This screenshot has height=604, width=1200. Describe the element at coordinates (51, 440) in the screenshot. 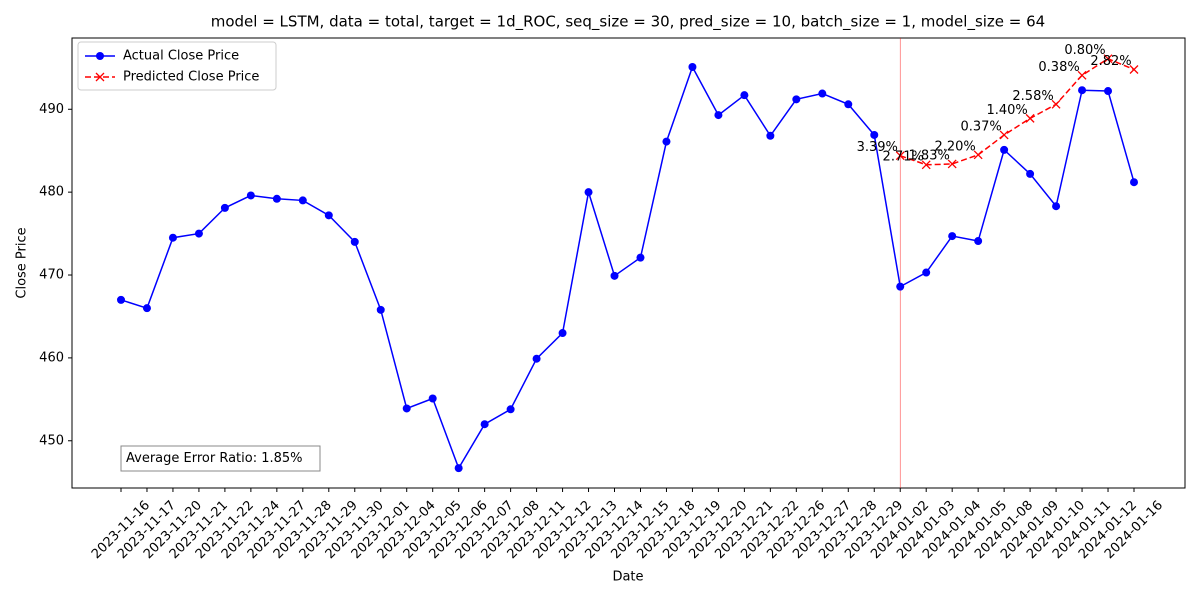

I see `y-tick-label: 450` at that location.